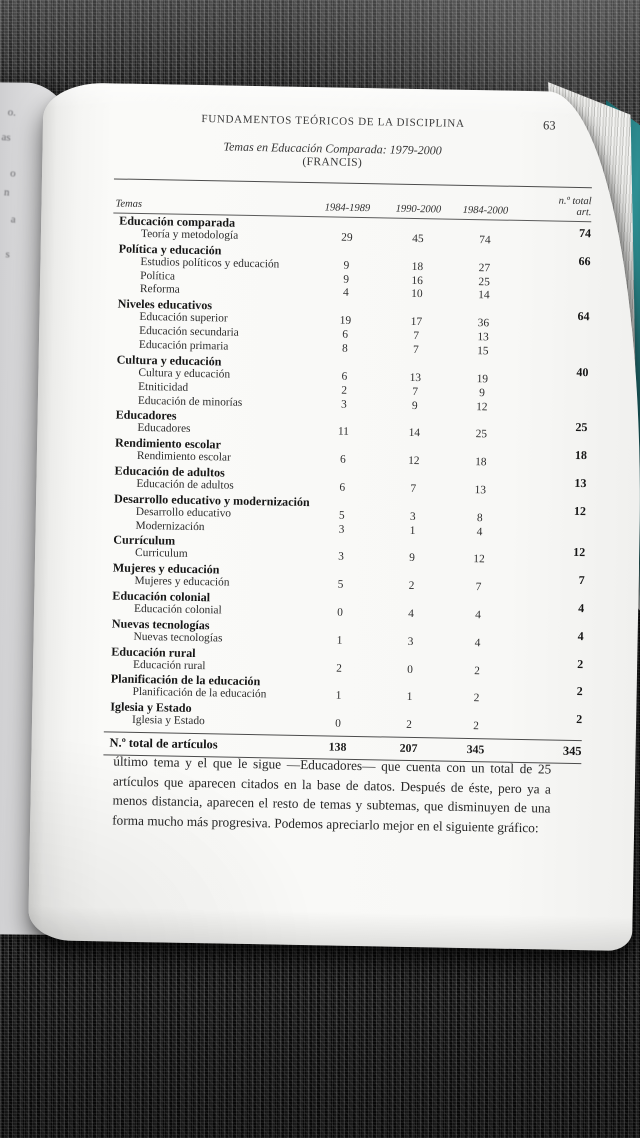 The width and height of the screenshot is (640, 1138). Describe the element at coordinates (8, 254) in the screenshot. I see `left-page-fragment: s` at that location.